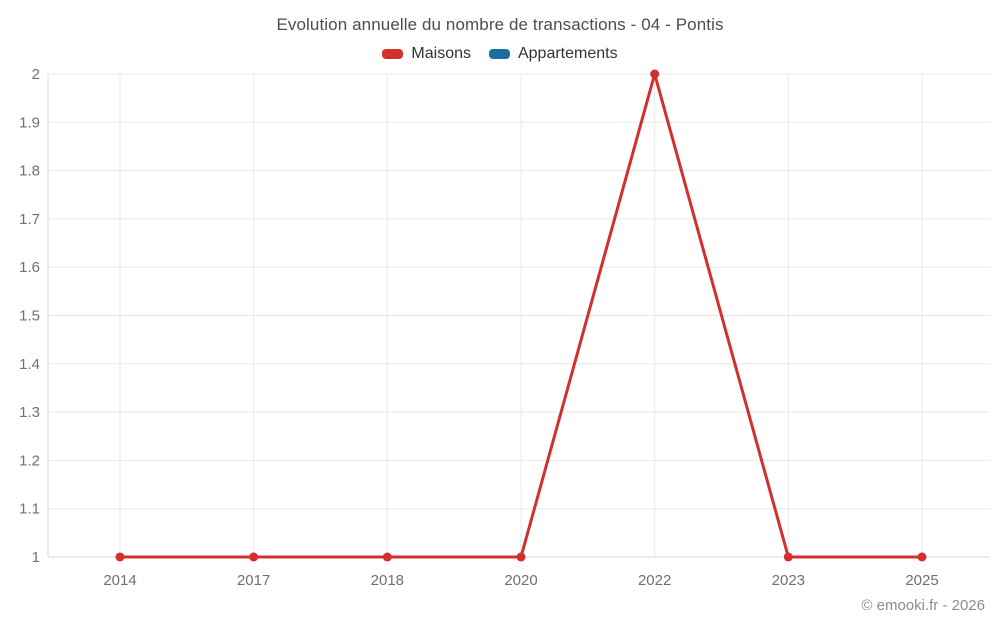 This screenshot has height=625, width=1000. What do you see at coordinates (29, 267) in the screenshot?
I see `y-axis-tick-label: 1.6` at bounding box center [29, 267].